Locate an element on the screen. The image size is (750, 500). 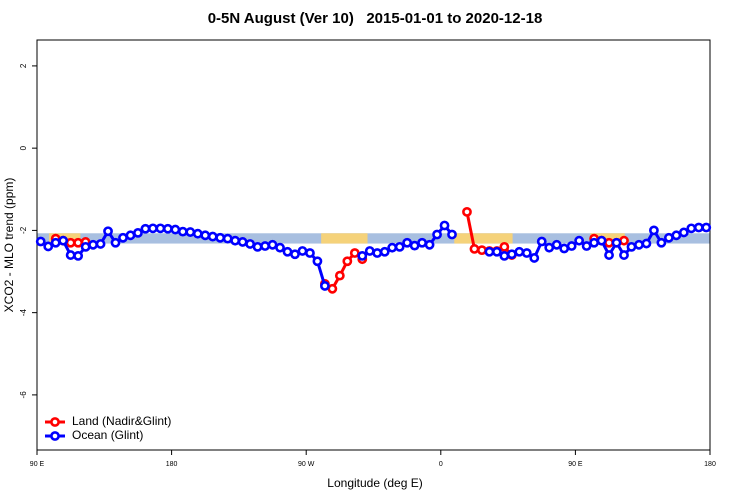
legend-label: Land (Nadir&Glint) is located at coordinates (121, 421).